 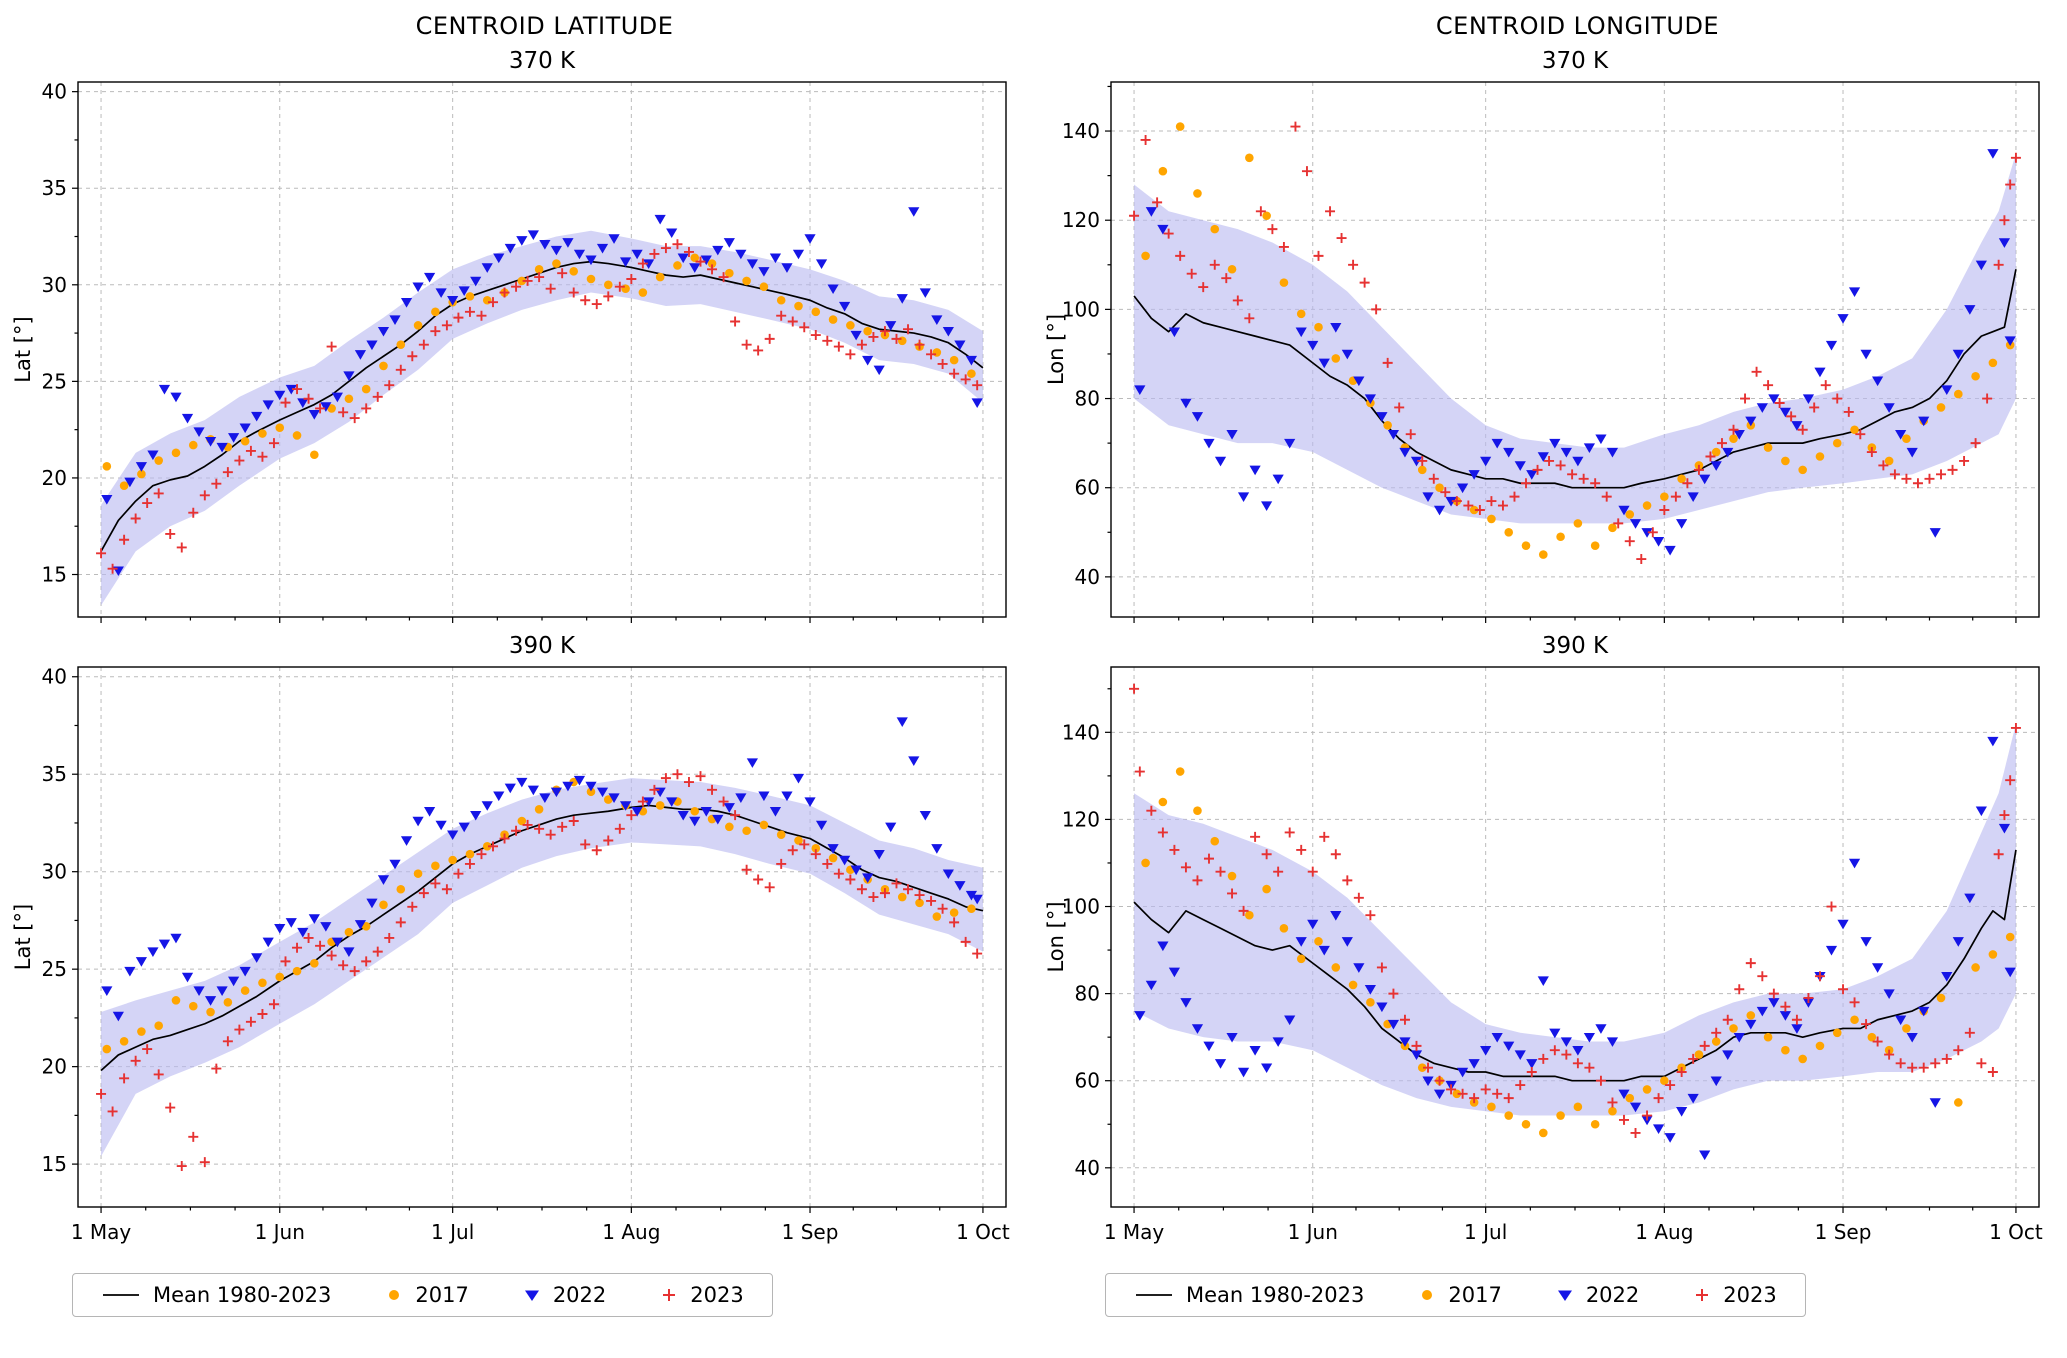 I want to click on column-title-latitude: CENTROID LATITUDE, so click(x=544, y=26).